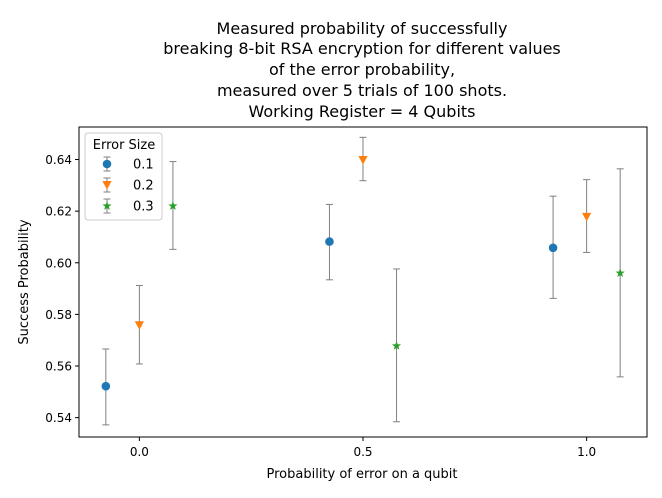  I want to click on y-tick-label: 0.54, so click(58, 418).